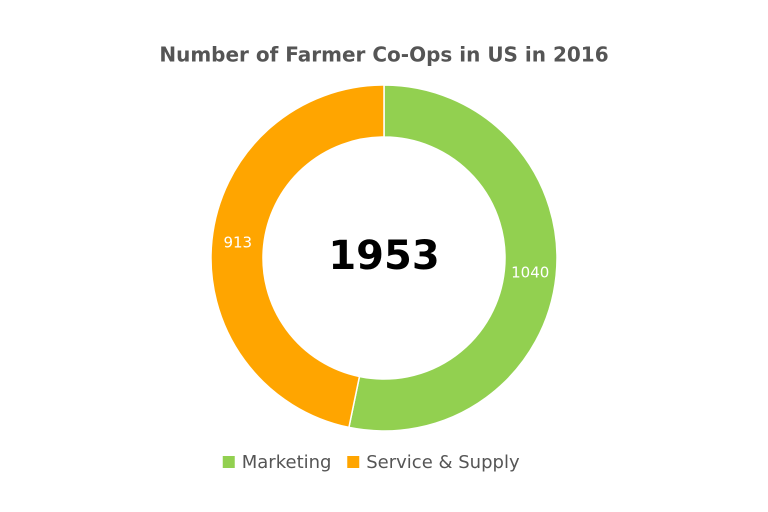 The height and width of the screenshot is (512, 768). Describe the element at coordinates (443, 462) in the screenshot. I see `legend-label: Service & Supply` at that location.